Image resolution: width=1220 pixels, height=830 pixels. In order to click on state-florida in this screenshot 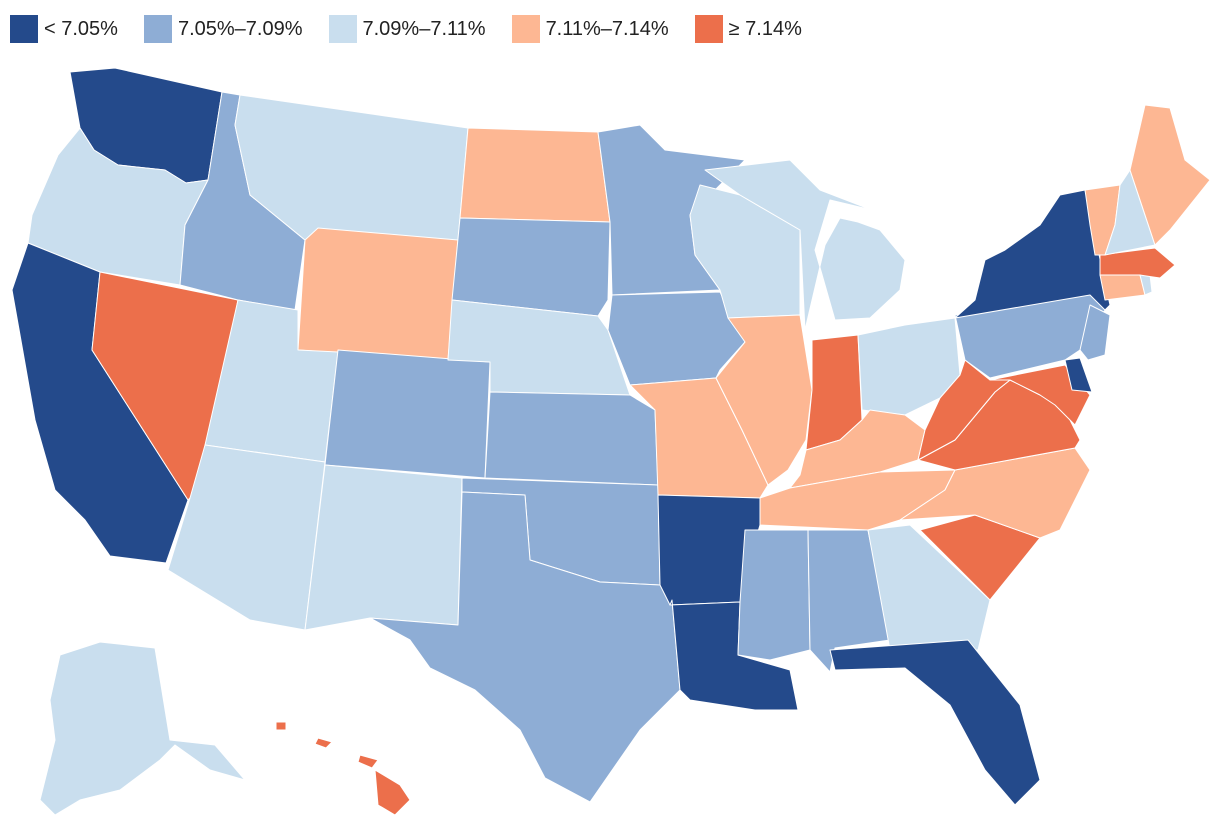, I will do `click(935, 722)`.